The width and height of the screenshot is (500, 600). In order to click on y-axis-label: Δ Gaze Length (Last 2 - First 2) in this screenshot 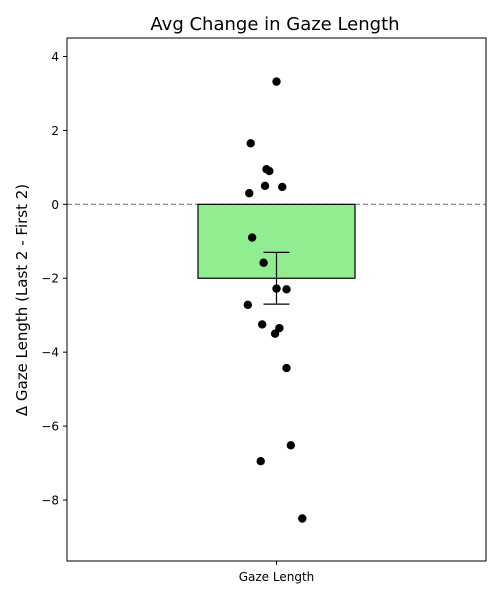, I will do `click(22, 300)`.